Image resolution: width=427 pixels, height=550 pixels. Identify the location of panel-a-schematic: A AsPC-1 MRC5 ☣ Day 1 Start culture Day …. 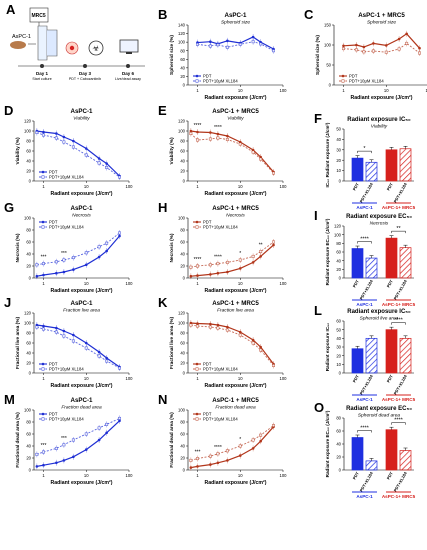
(75, 41).